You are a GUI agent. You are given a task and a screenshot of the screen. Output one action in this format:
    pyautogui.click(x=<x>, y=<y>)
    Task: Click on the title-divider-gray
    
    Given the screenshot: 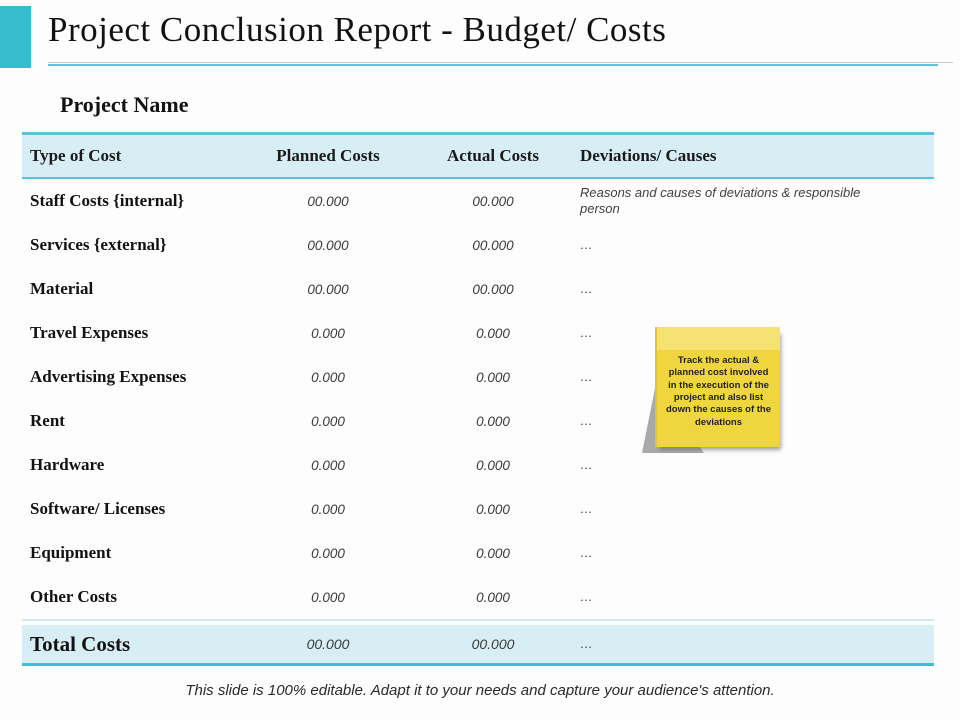 What is the action you would take?
    pyautogui.click(x=500, y=62)
    